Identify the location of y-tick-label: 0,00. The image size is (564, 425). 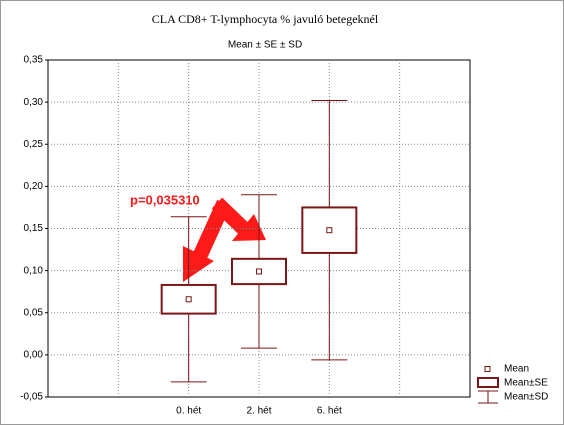
(34, 355).